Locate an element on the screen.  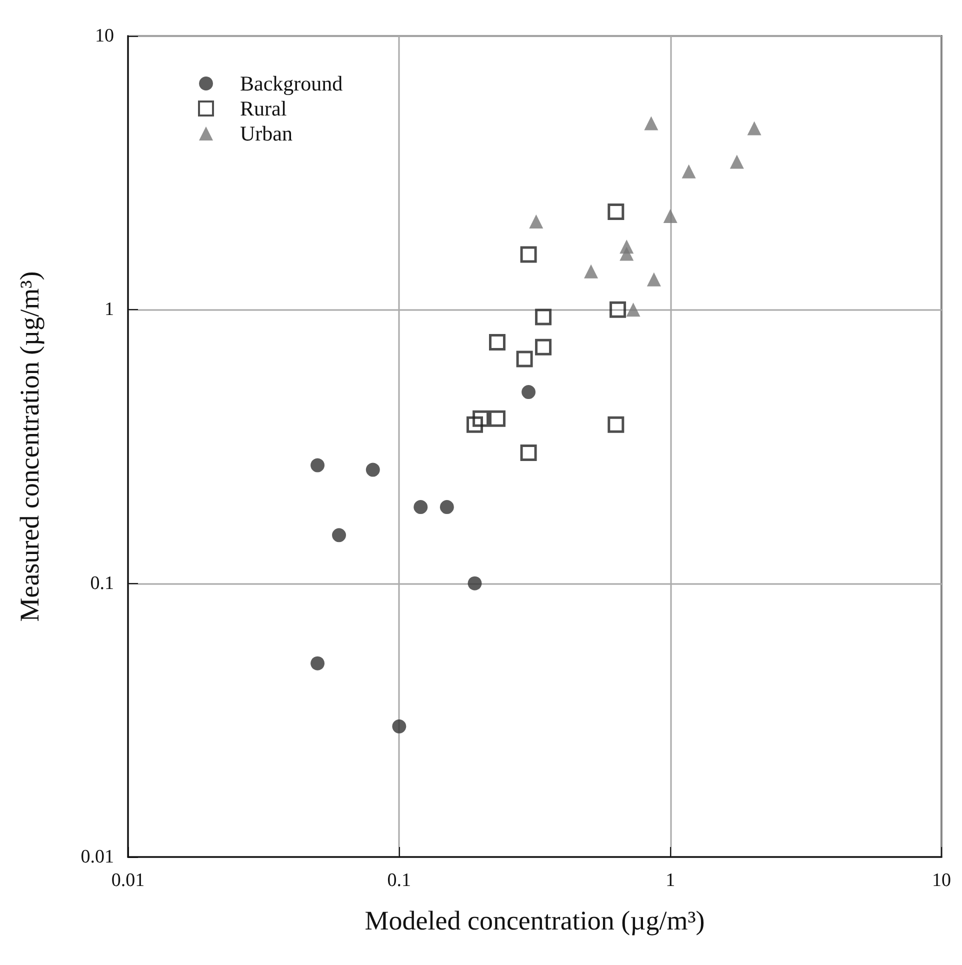
x-tick-label: 0.01 is located at coordinates (128, 880).